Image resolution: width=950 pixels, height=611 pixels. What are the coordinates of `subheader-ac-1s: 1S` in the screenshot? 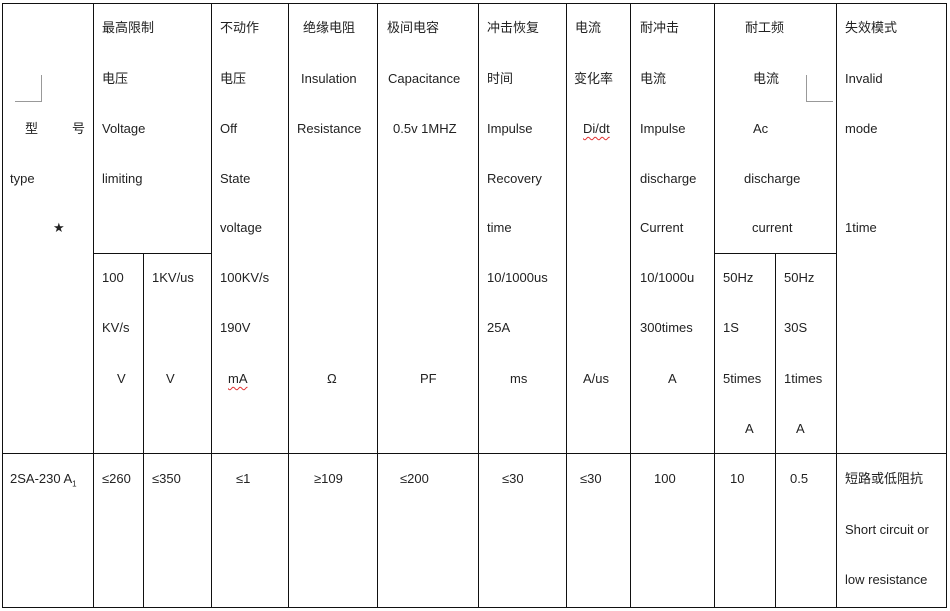 It's located at (731, 327).